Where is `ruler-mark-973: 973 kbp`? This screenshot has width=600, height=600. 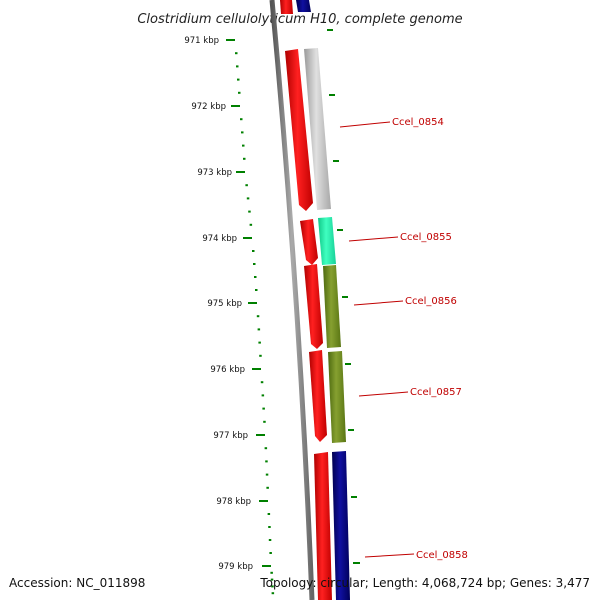 ruler-mark-973: 973 kbp is located at coordinates (221, 173).